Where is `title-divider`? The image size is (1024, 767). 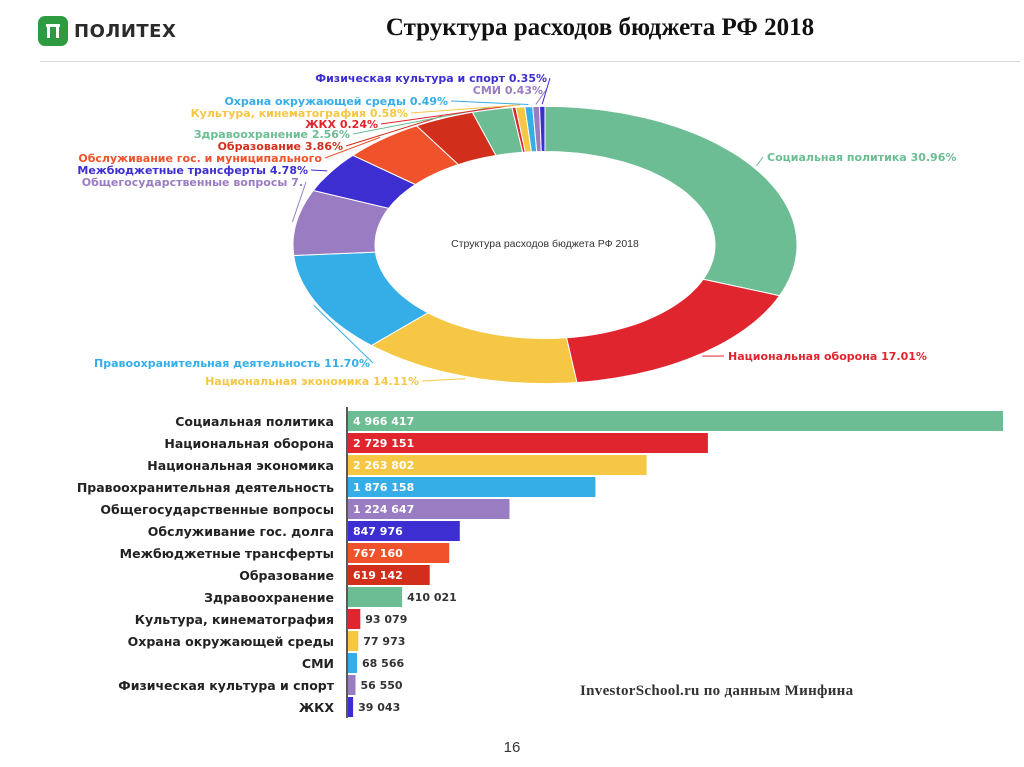 title-divider is located at coordinates (530, 61).